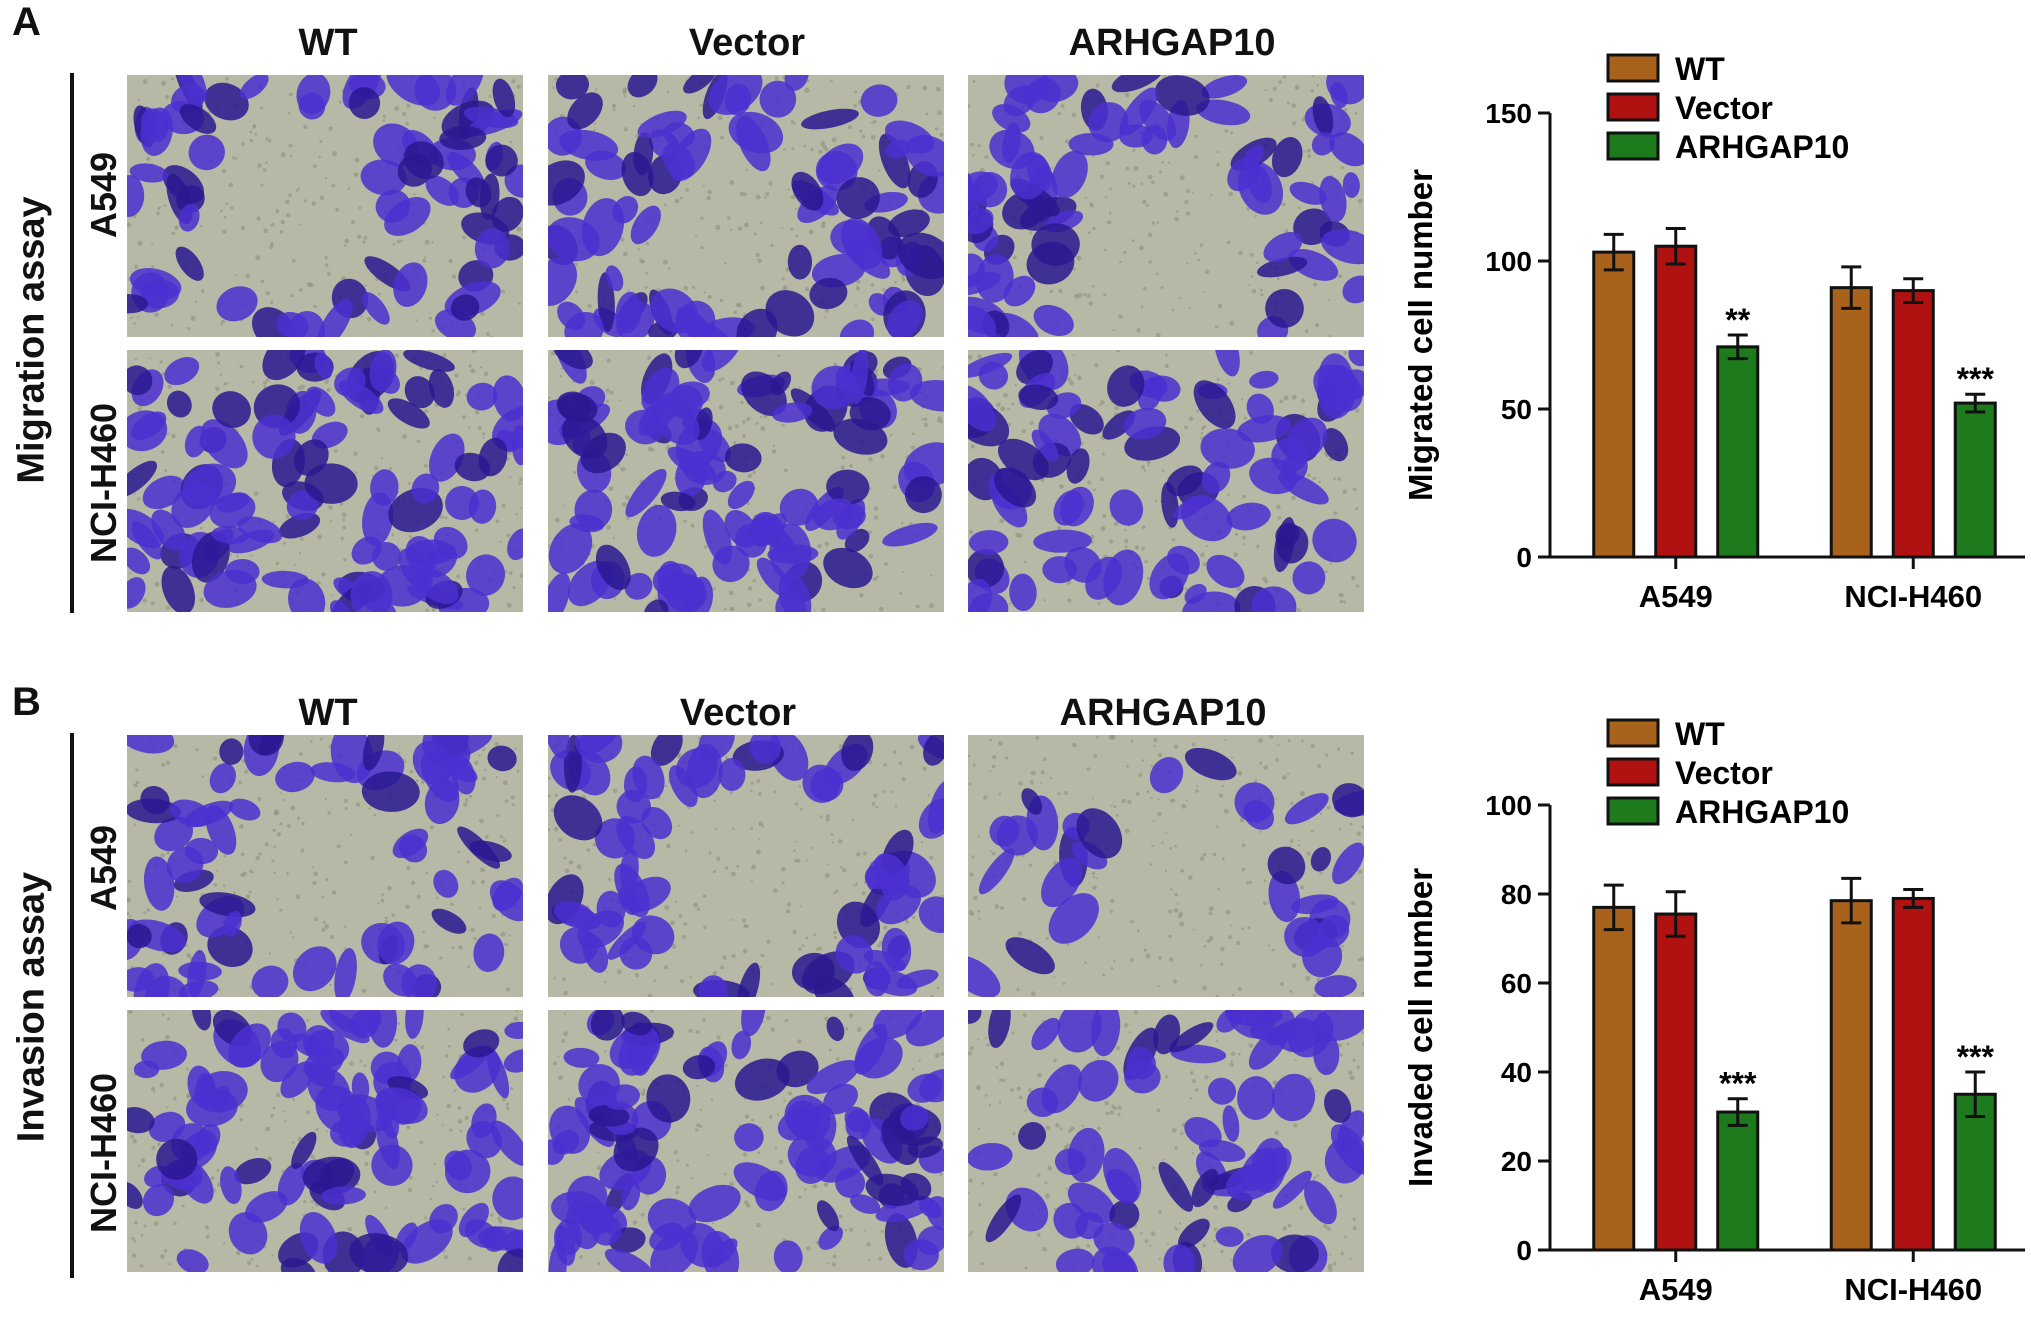 This screenshot has width=2031, height=1322. Describe the element at coordinates (1913, 424) in the screenshot. I see `migration-chart-bar-vector-ncih460` at that location.